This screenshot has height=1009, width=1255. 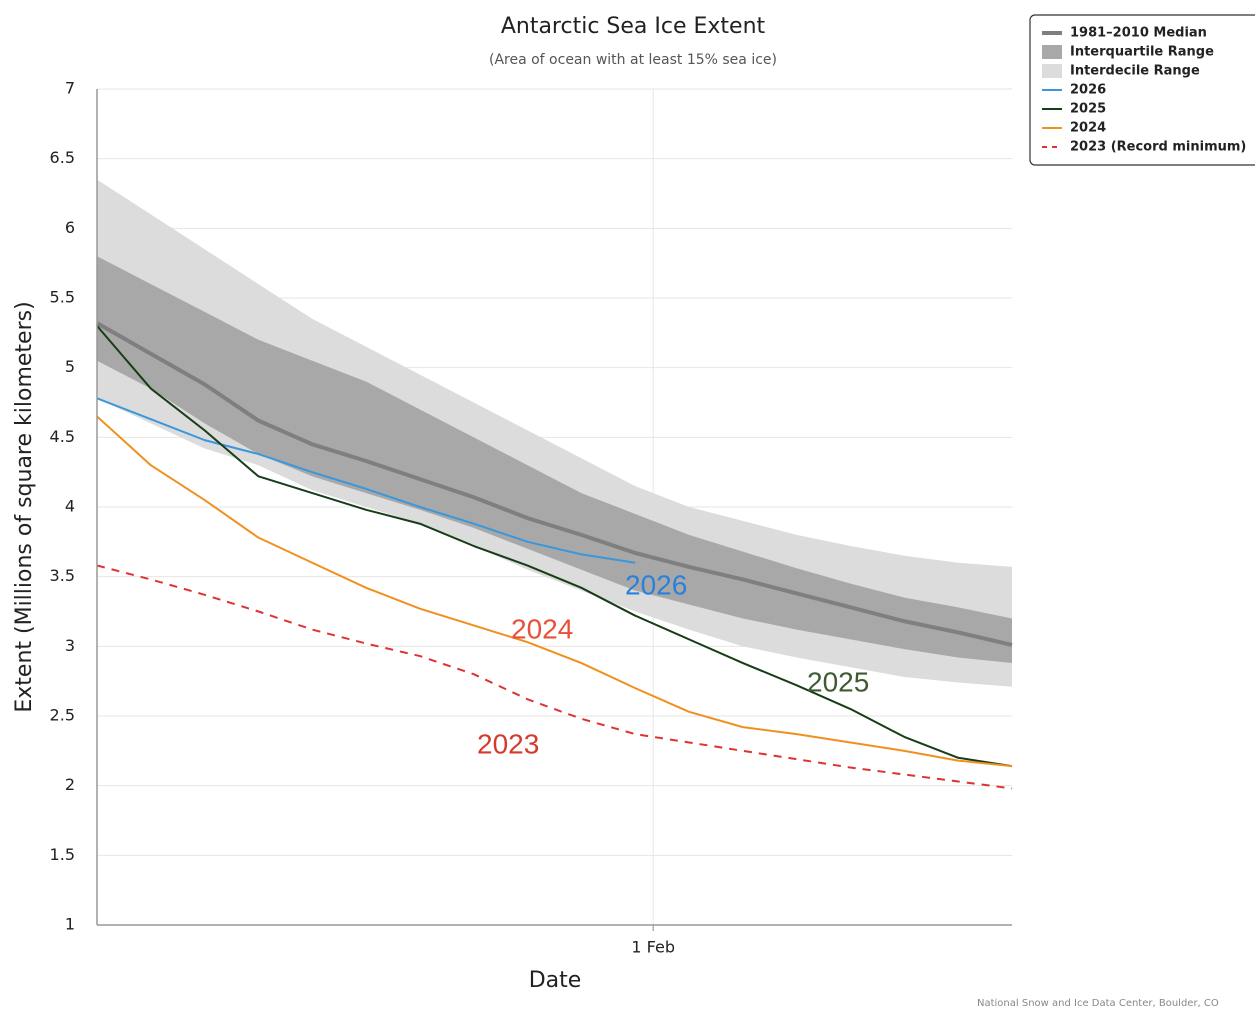 What do you see at coordinates (70, 366) in the screenshot?
I see `y-tick-label: 5` at bounding box center [70, 366].